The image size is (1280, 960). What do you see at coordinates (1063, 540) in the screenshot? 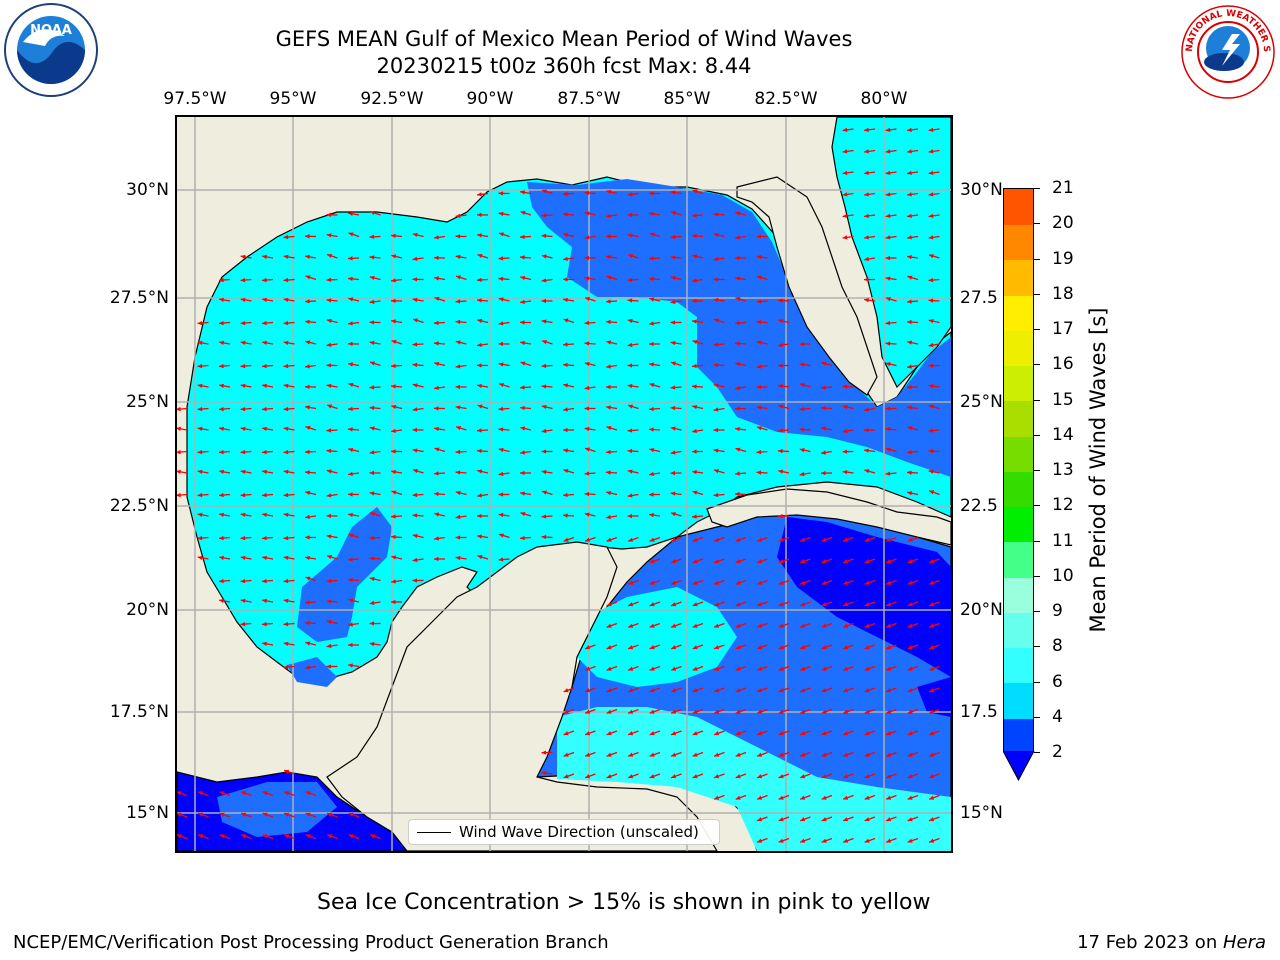
I see `colorbar-tick-label: 11` at bounding box center [1063, 540].